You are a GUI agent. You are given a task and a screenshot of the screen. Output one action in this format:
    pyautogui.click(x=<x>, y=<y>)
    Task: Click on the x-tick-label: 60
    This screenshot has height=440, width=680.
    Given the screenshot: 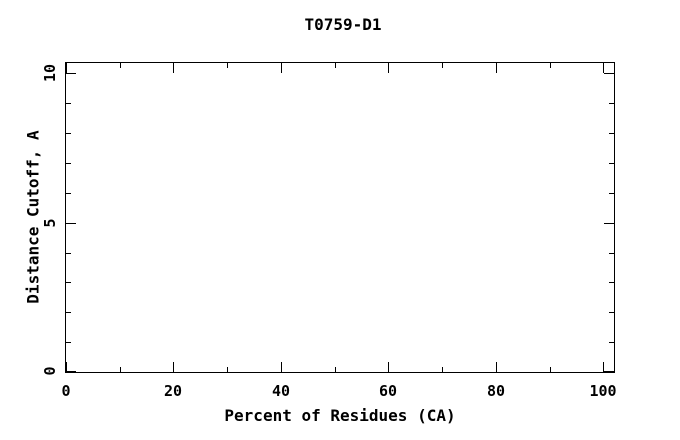 What is the action you would take?
    pyautogui.click(x=388, y=391)
    